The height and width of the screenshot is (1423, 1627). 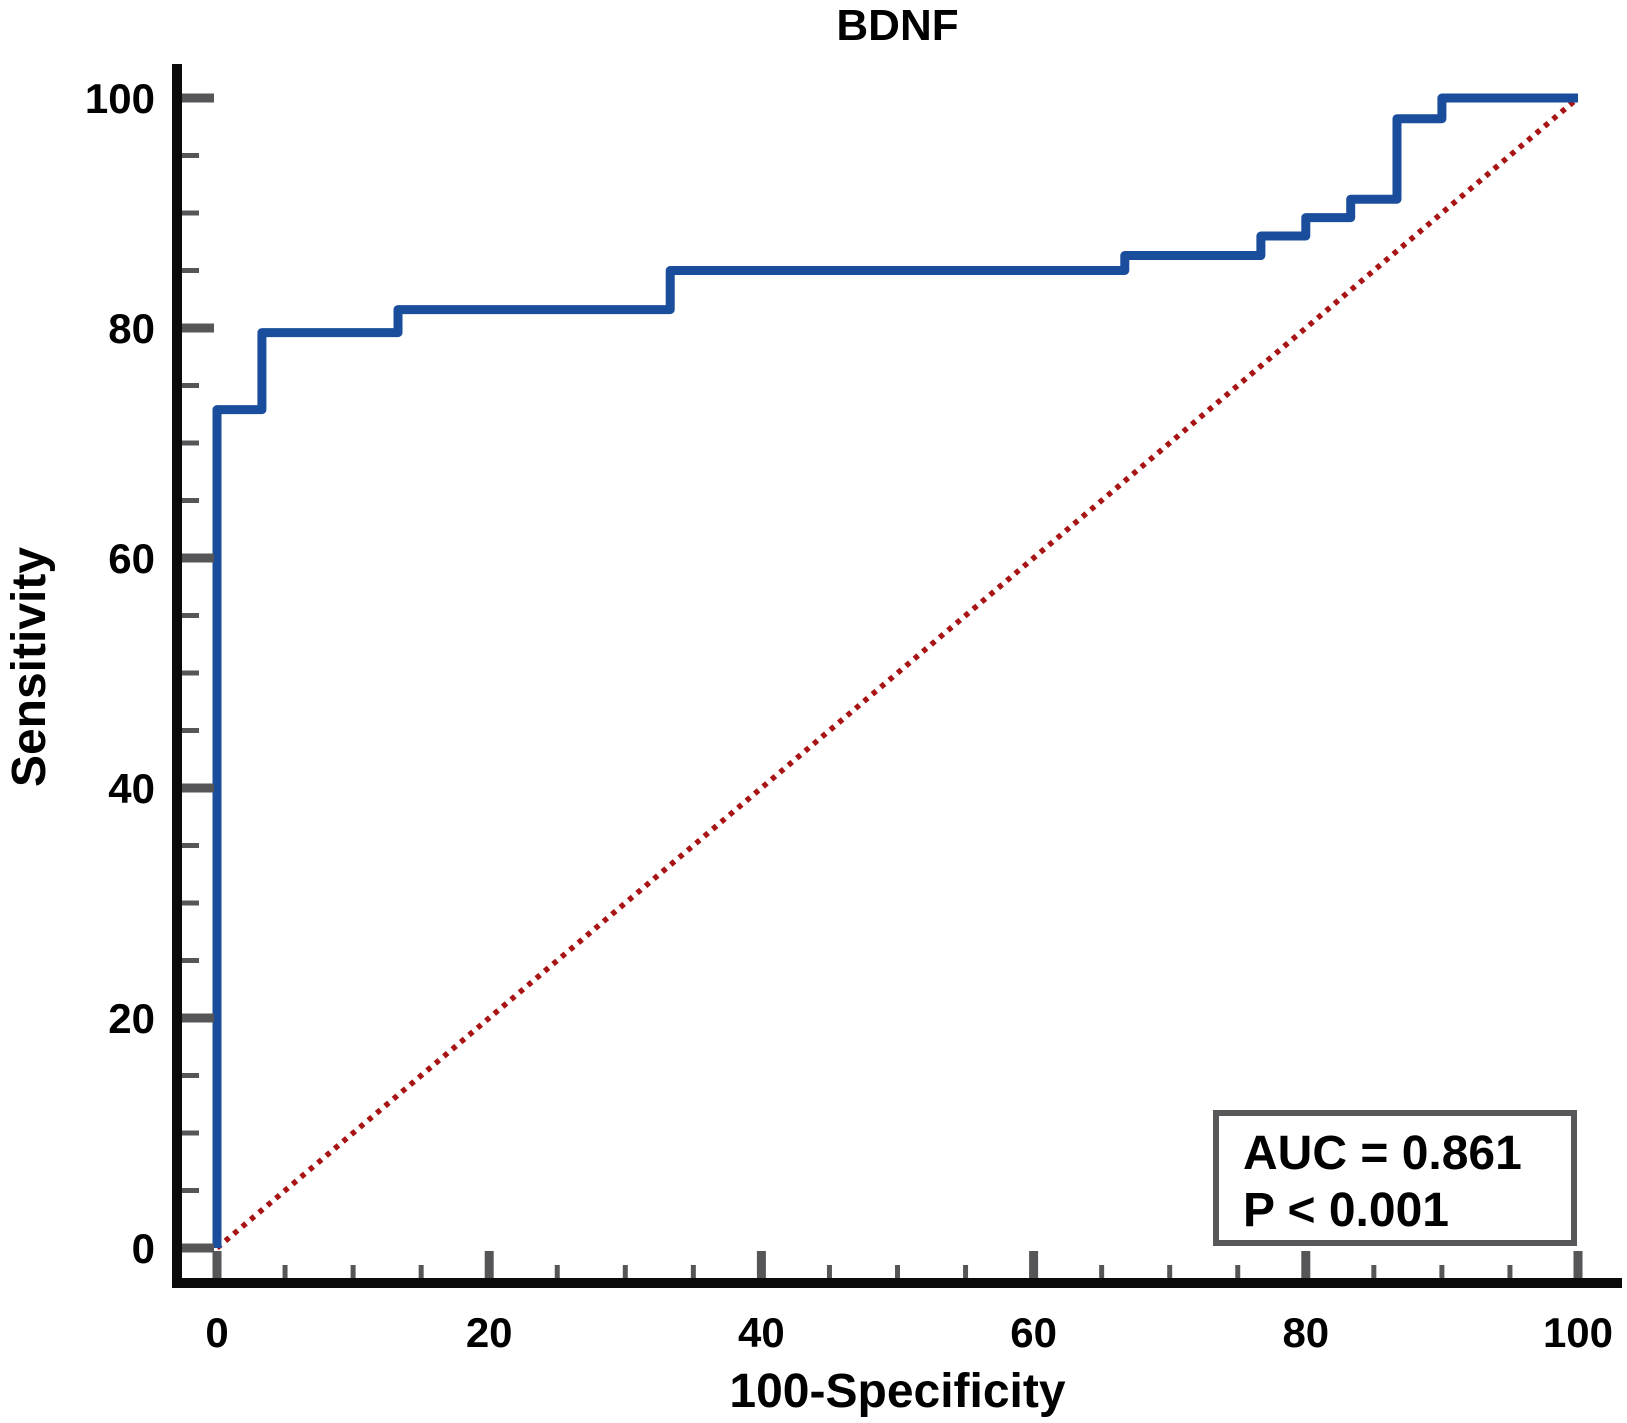 What do you see at coordinates (143, 1248) in the screenshot?
I see `y-axis-tick-label: 0` at bounding box center [143, 1248].